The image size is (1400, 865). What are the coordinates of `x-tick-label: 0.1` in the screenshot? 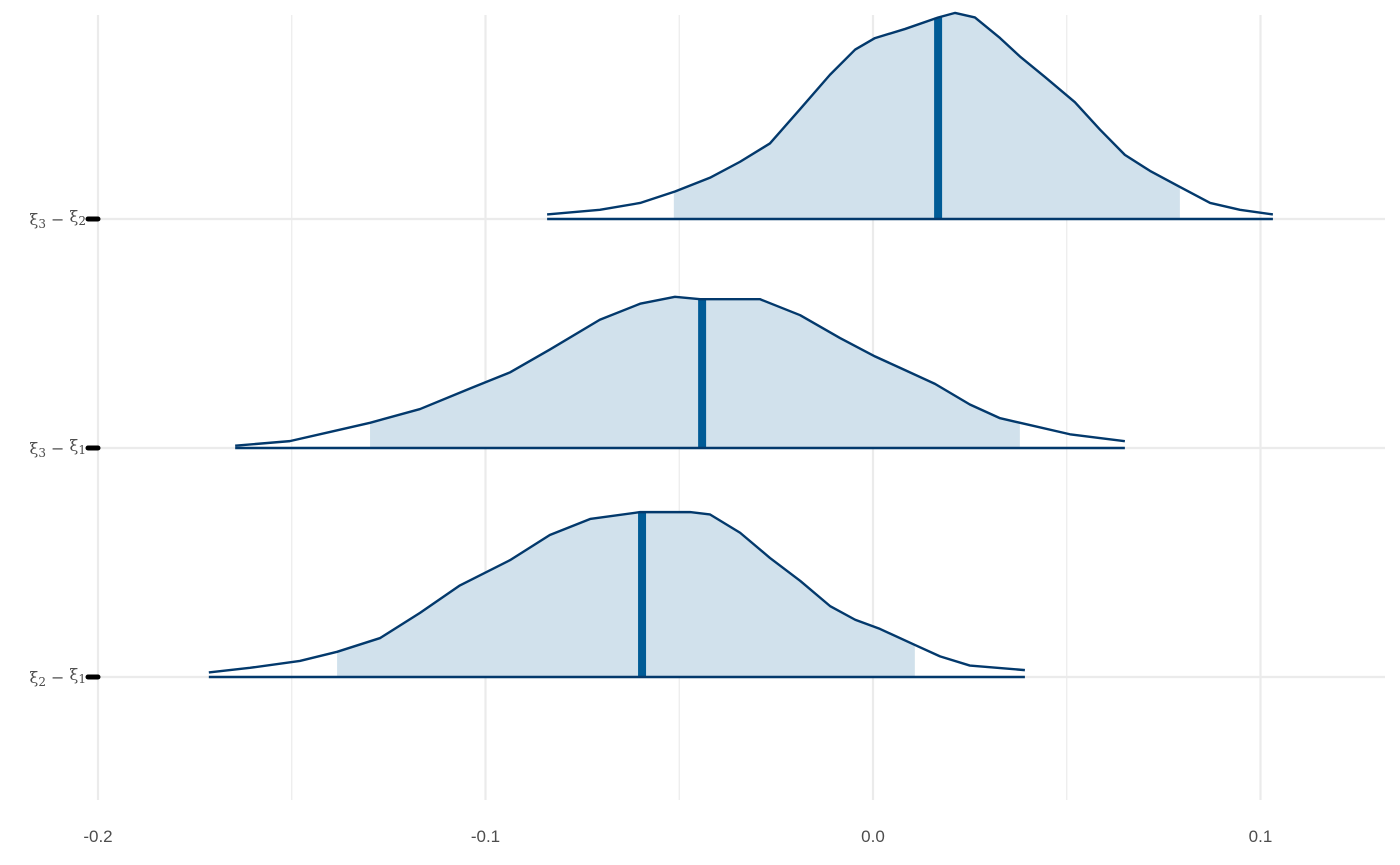 It's located at (1261, 836).